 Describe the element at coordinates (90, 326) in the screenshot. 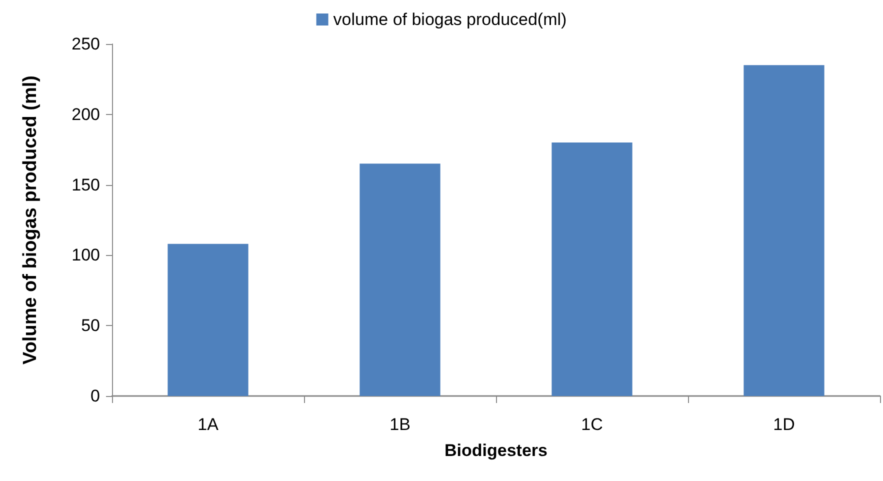

I see `y-tick-label: 50` at that location.